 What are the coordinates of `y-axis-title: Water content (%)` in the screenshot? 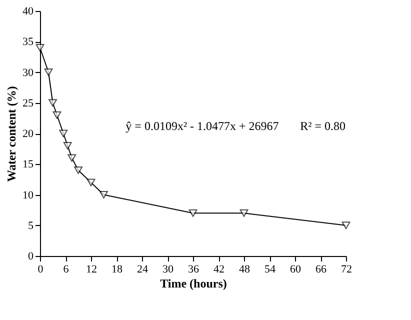 It's located at (11, 134).